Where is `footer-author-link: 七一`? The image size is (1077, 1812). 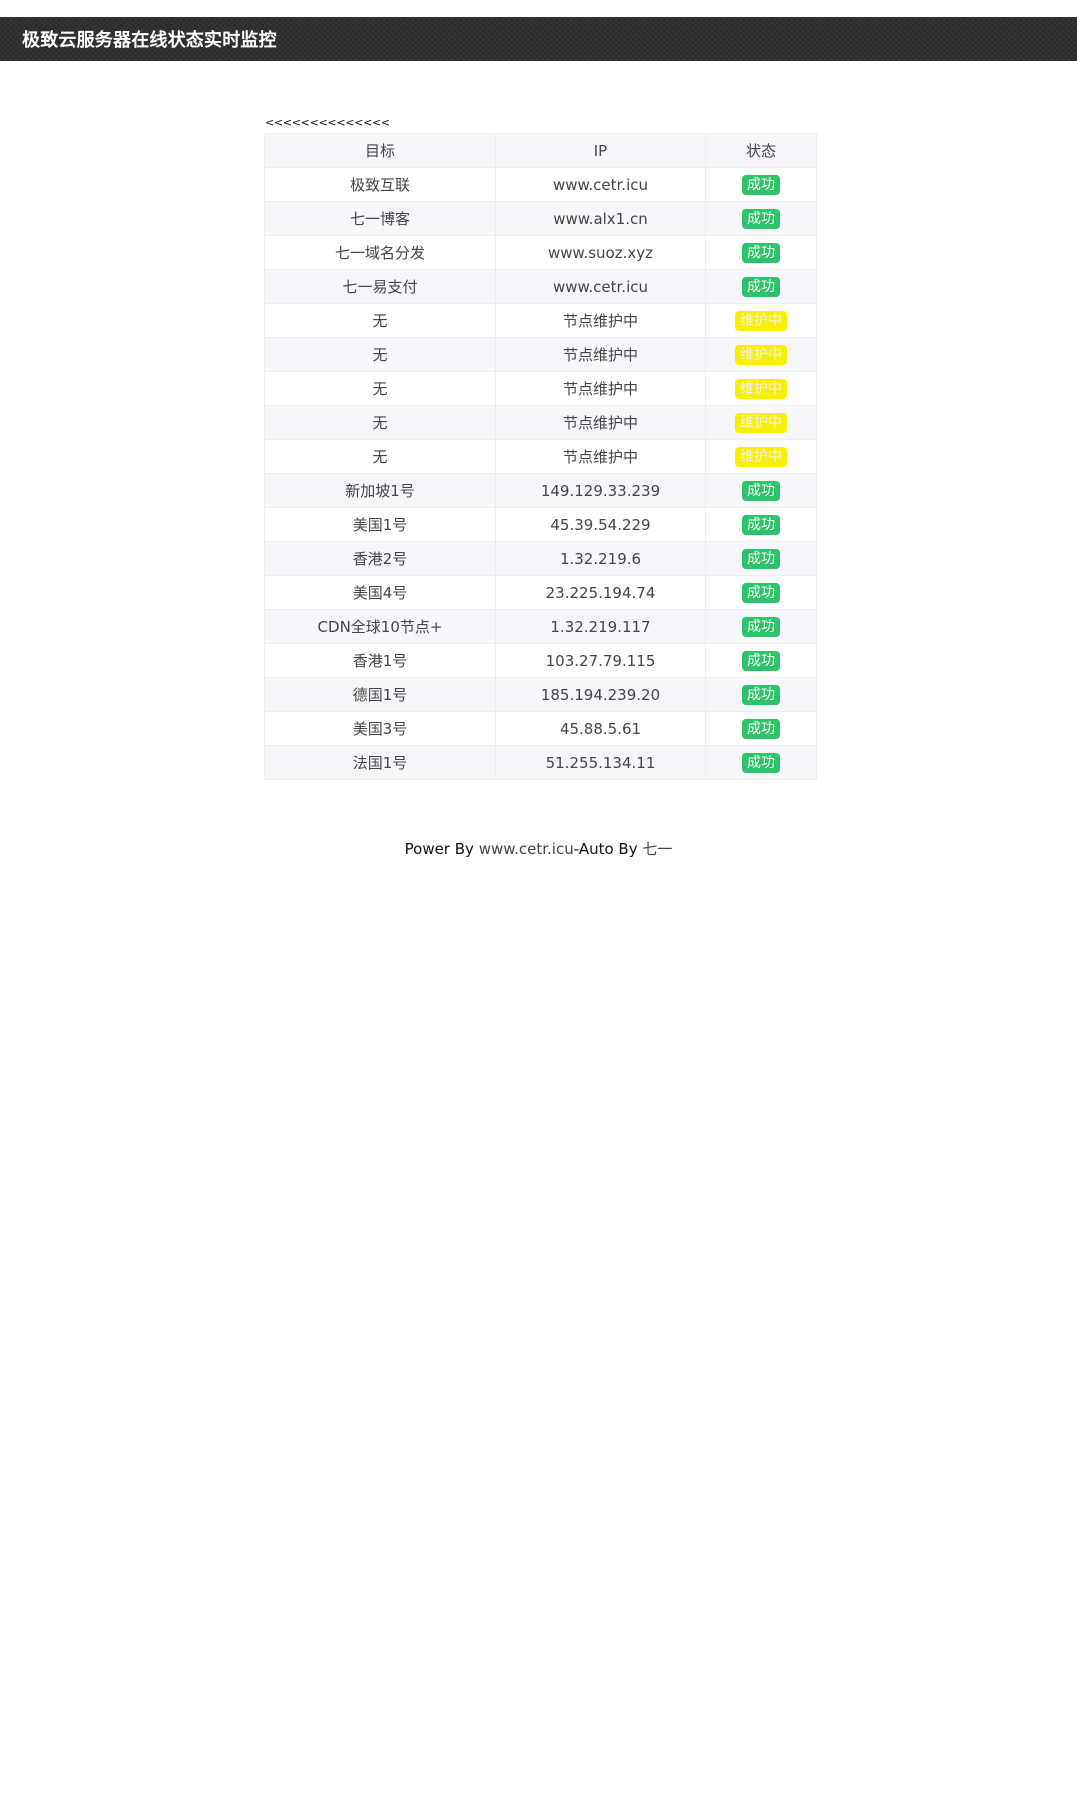 footer-author-link: 七一 is located at coordinates (657, 849).